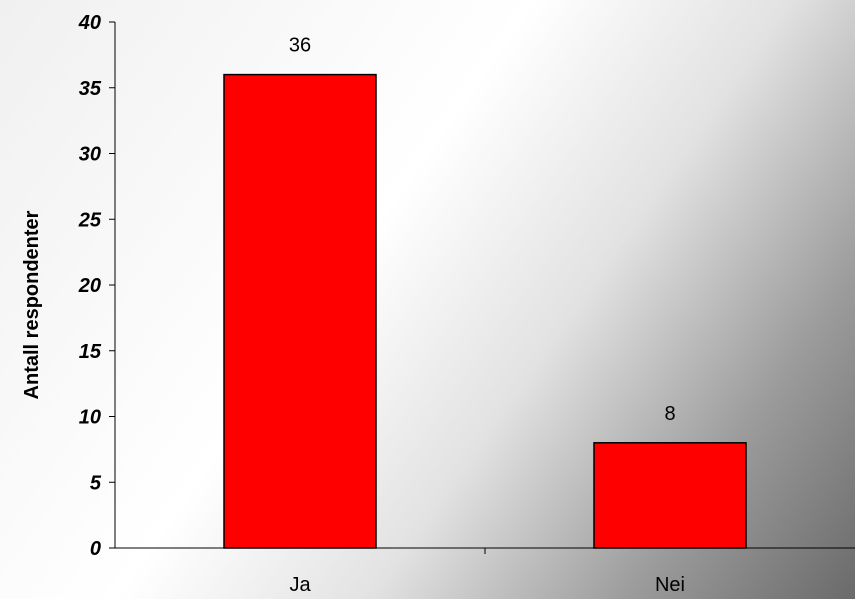  I want to click on y-tick-label: 40, so click(89, 23).